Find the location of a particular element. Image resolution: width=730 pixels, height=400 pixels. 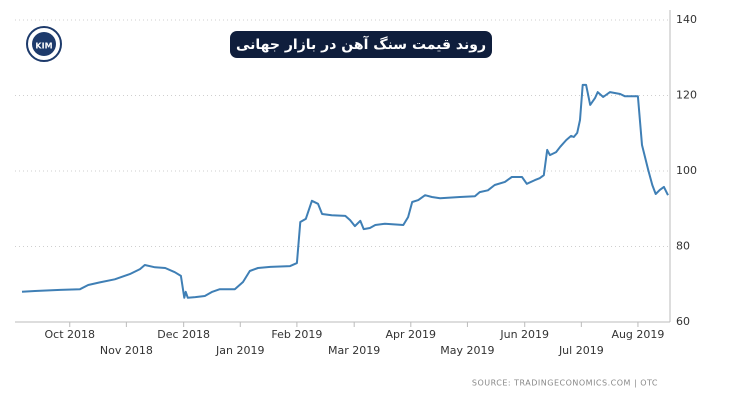

y-tick-label: 140 is located at coordinates (686, 19).